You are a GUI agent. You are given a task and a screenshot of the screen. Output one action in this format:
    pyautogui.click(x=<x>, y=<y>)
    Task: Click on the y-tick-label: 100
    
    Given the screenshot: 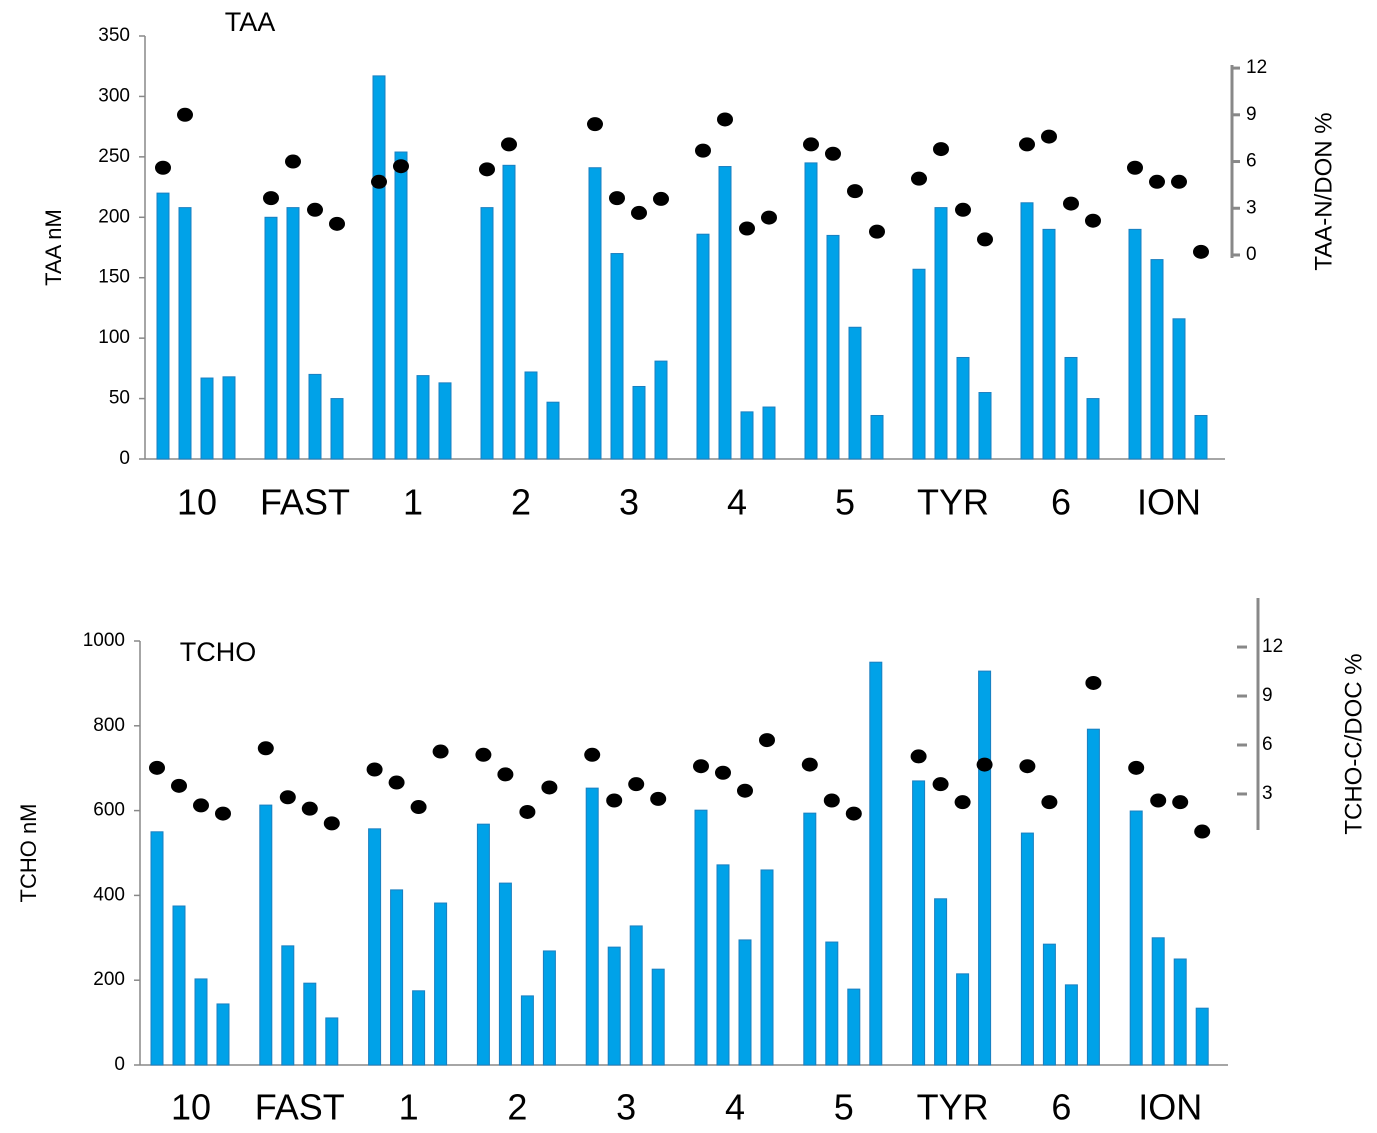 What is the action you would take?
    pyautogui.click(x=114, y=337)
    